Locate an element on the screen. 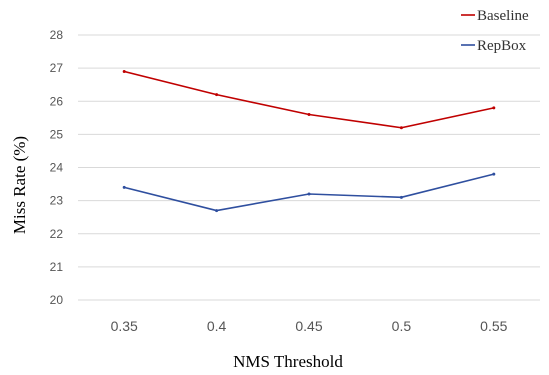 The height and width of the screenshot is (375, 549). y-tick-label: 21 is located at coordinates (57, 267).